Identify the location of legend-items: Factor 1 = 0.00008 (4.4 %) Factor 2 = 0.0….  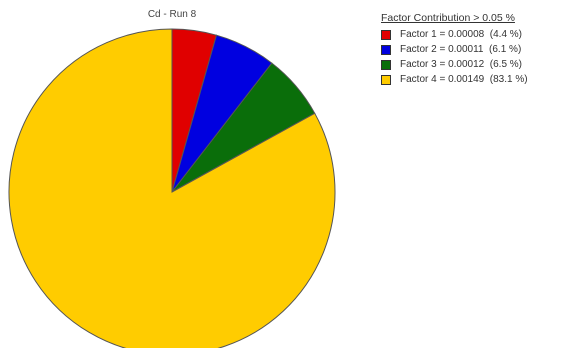
(478, 57).